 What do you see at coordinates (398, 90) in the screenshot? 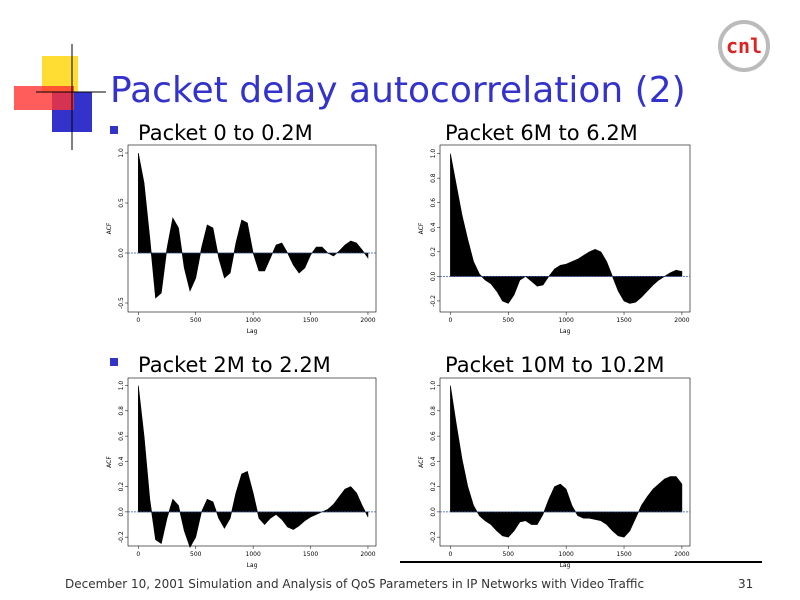
I see `slide-title: Packet delay autocorrelation (2)` at bounding box center [398, 90].